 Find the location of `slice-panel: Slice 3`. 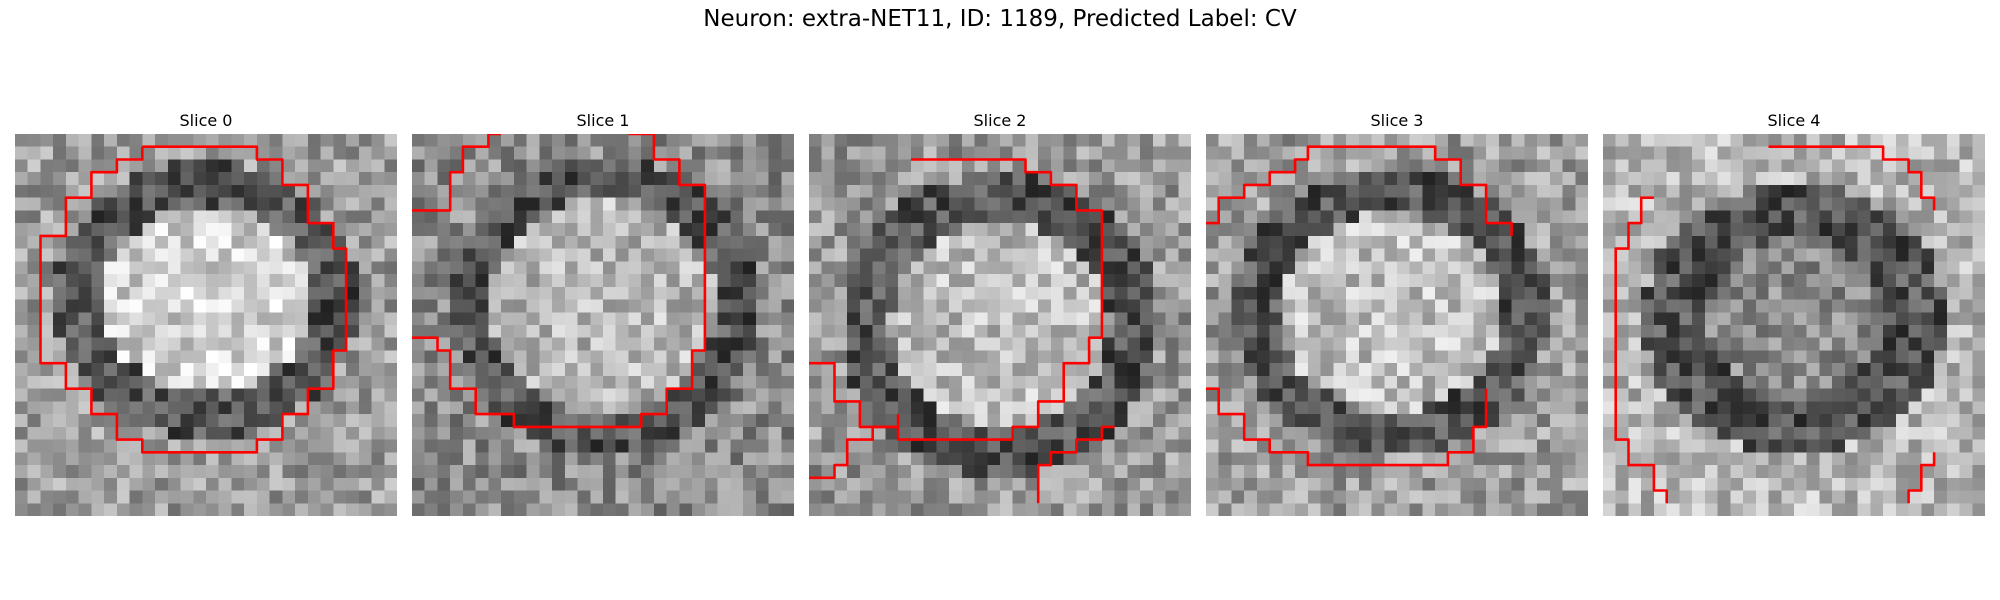

slice-panel: Slice 3 is located at coordinates (1397, 312).